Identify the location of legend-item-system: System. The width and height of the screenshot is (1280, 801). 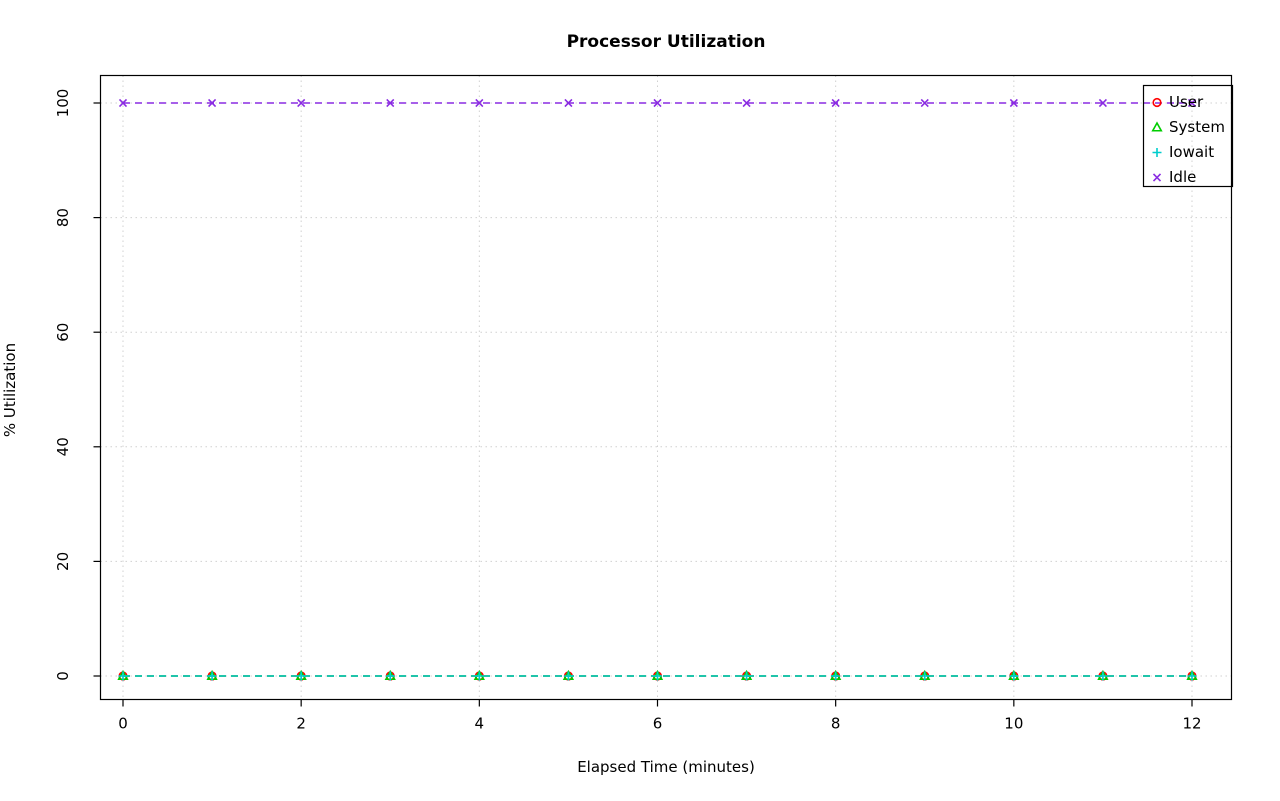
(1188, 127).